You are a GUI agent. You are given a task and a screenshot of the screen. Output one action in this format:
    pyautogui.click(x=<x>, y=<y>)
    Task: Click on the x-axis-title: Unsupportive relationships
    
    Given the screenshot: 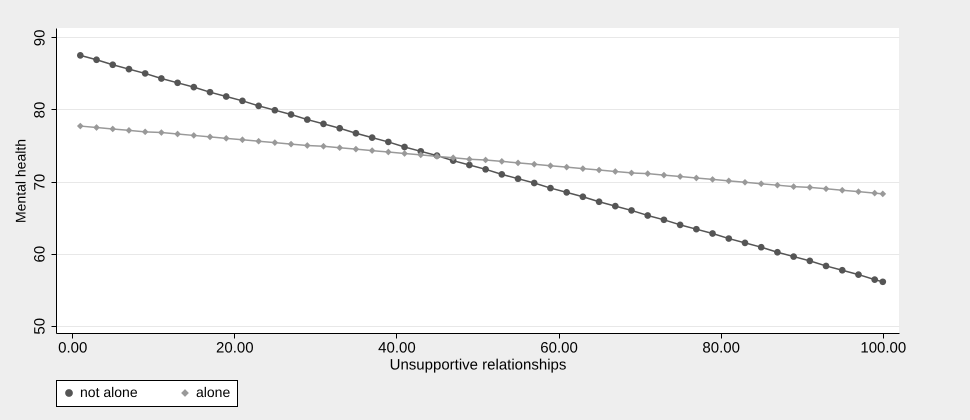 What is the action you would take?
    pyautogui.click(x=478, y=365)
    